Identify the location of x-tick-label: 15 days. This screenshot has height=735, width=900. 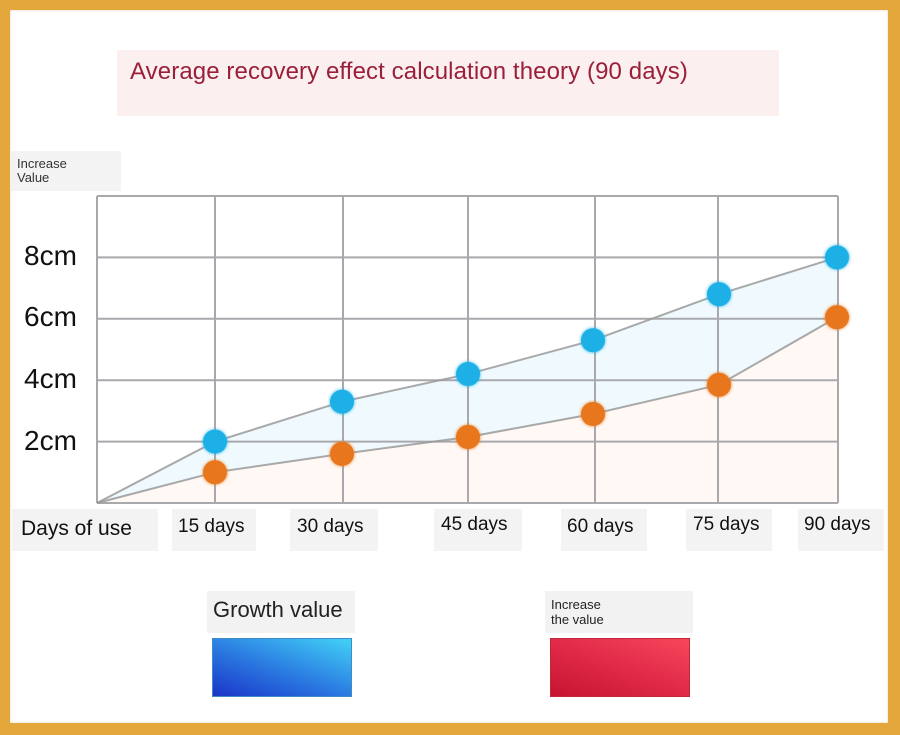
(211, 526).